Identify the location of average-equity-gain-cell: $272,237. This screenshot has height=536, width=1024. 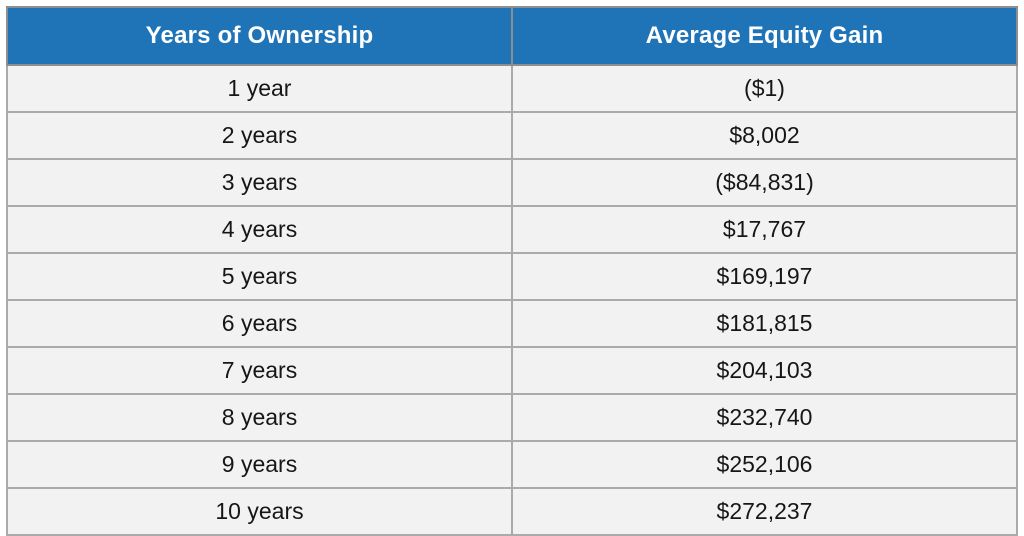
(764, 511).